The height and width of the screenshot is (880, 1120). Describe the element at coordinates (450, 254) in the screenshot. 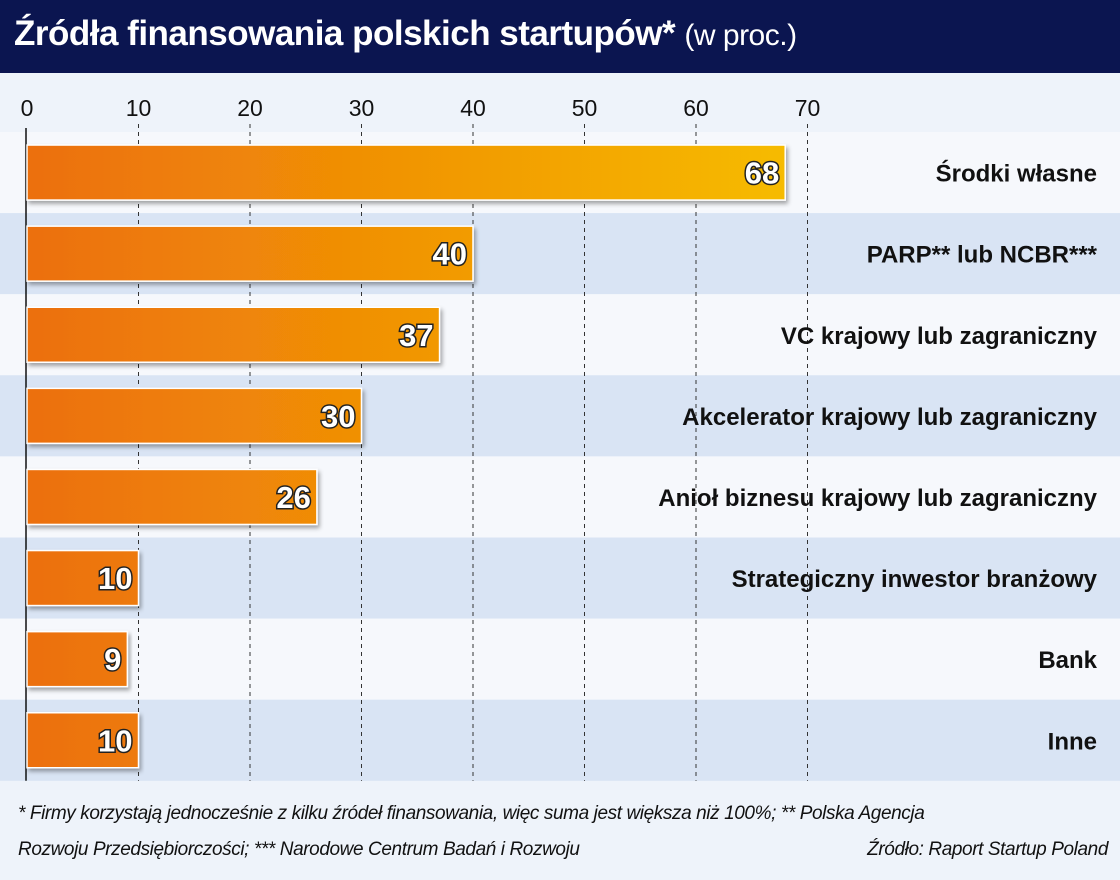

I see `data-label: 40` at that location.